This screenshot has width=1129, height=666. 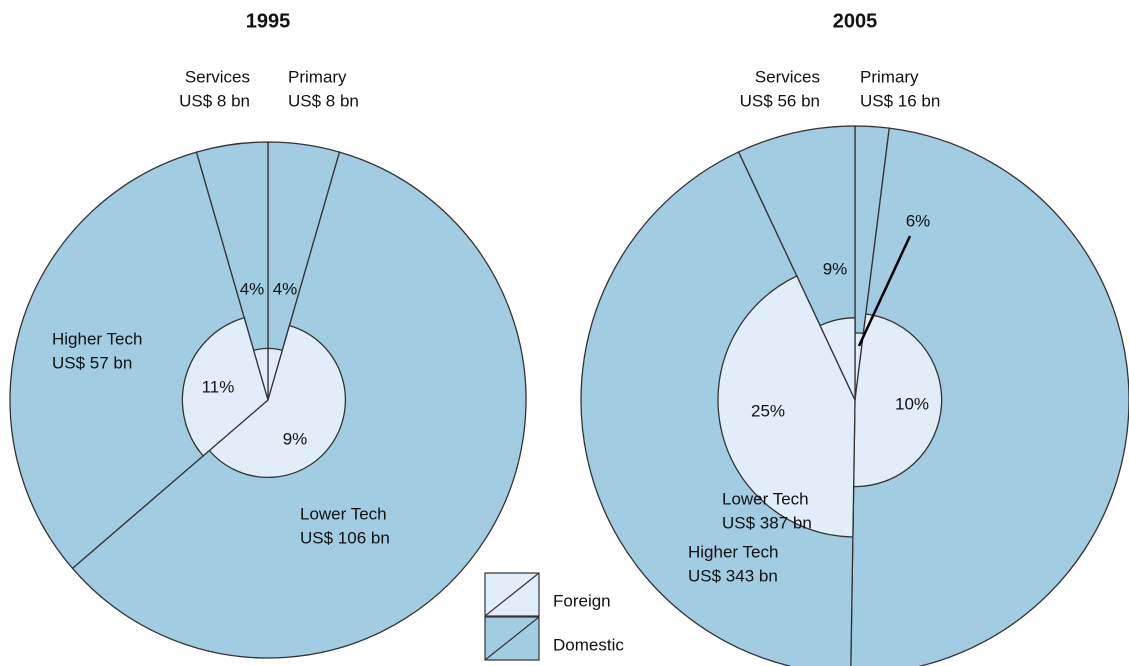 I want to click on share-label: 6%, so click(x=918, y=220).